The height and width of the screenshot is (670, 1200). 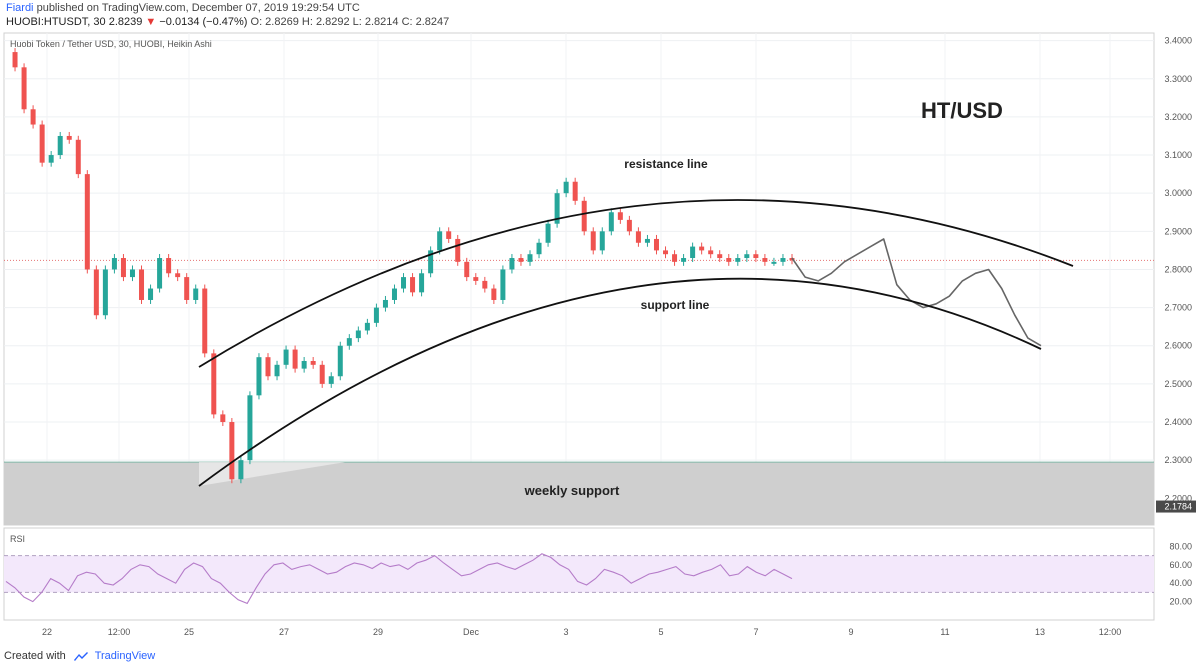 What do you see at coordinates (1180, 602) in the screenshot?
I see `rsi-tick-label: 20.00` at bounding box center [1180, 602].